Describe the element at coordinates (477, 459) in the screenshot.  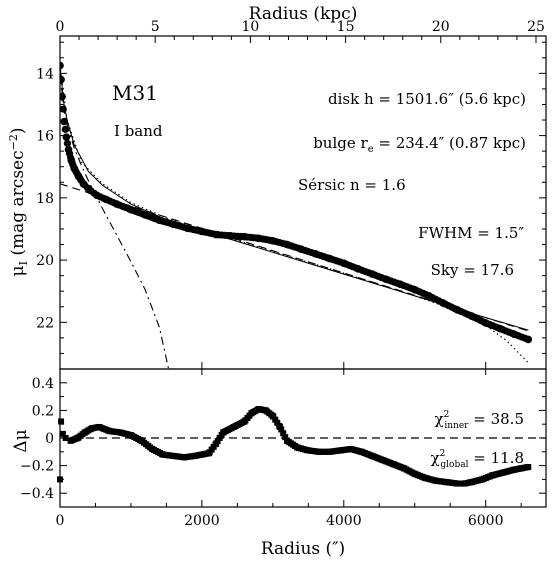
I see `chi-global-label: χ2 global = 11.8` at that location.